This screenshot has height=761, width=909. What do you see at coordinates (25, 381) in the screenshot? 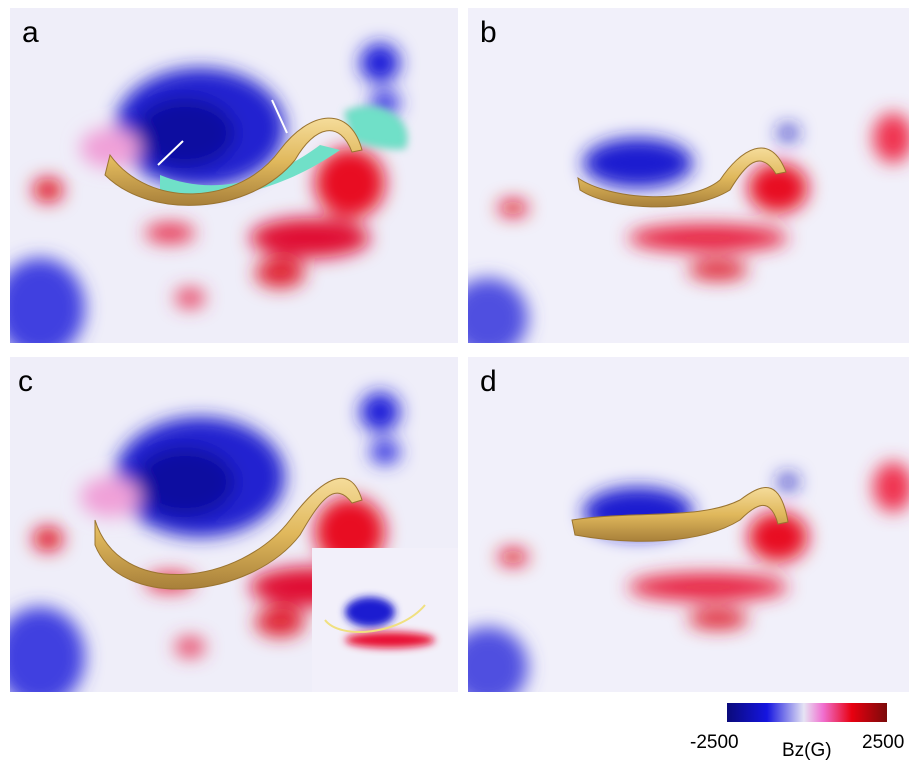
I see `panel-label: c` at bounding box center [25, 381].